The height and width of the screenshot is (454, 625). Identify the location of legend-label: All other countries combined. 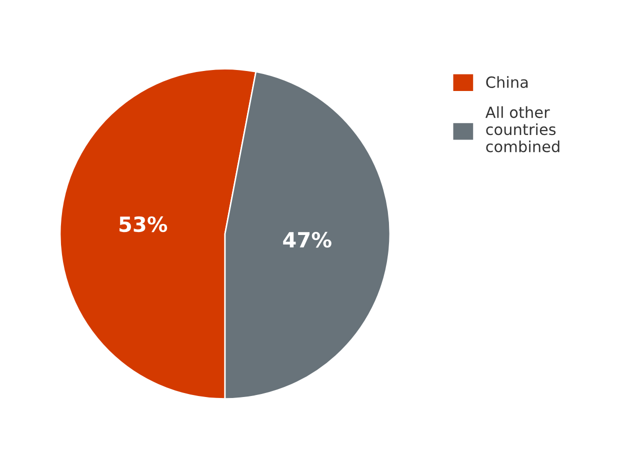
(522, 129).